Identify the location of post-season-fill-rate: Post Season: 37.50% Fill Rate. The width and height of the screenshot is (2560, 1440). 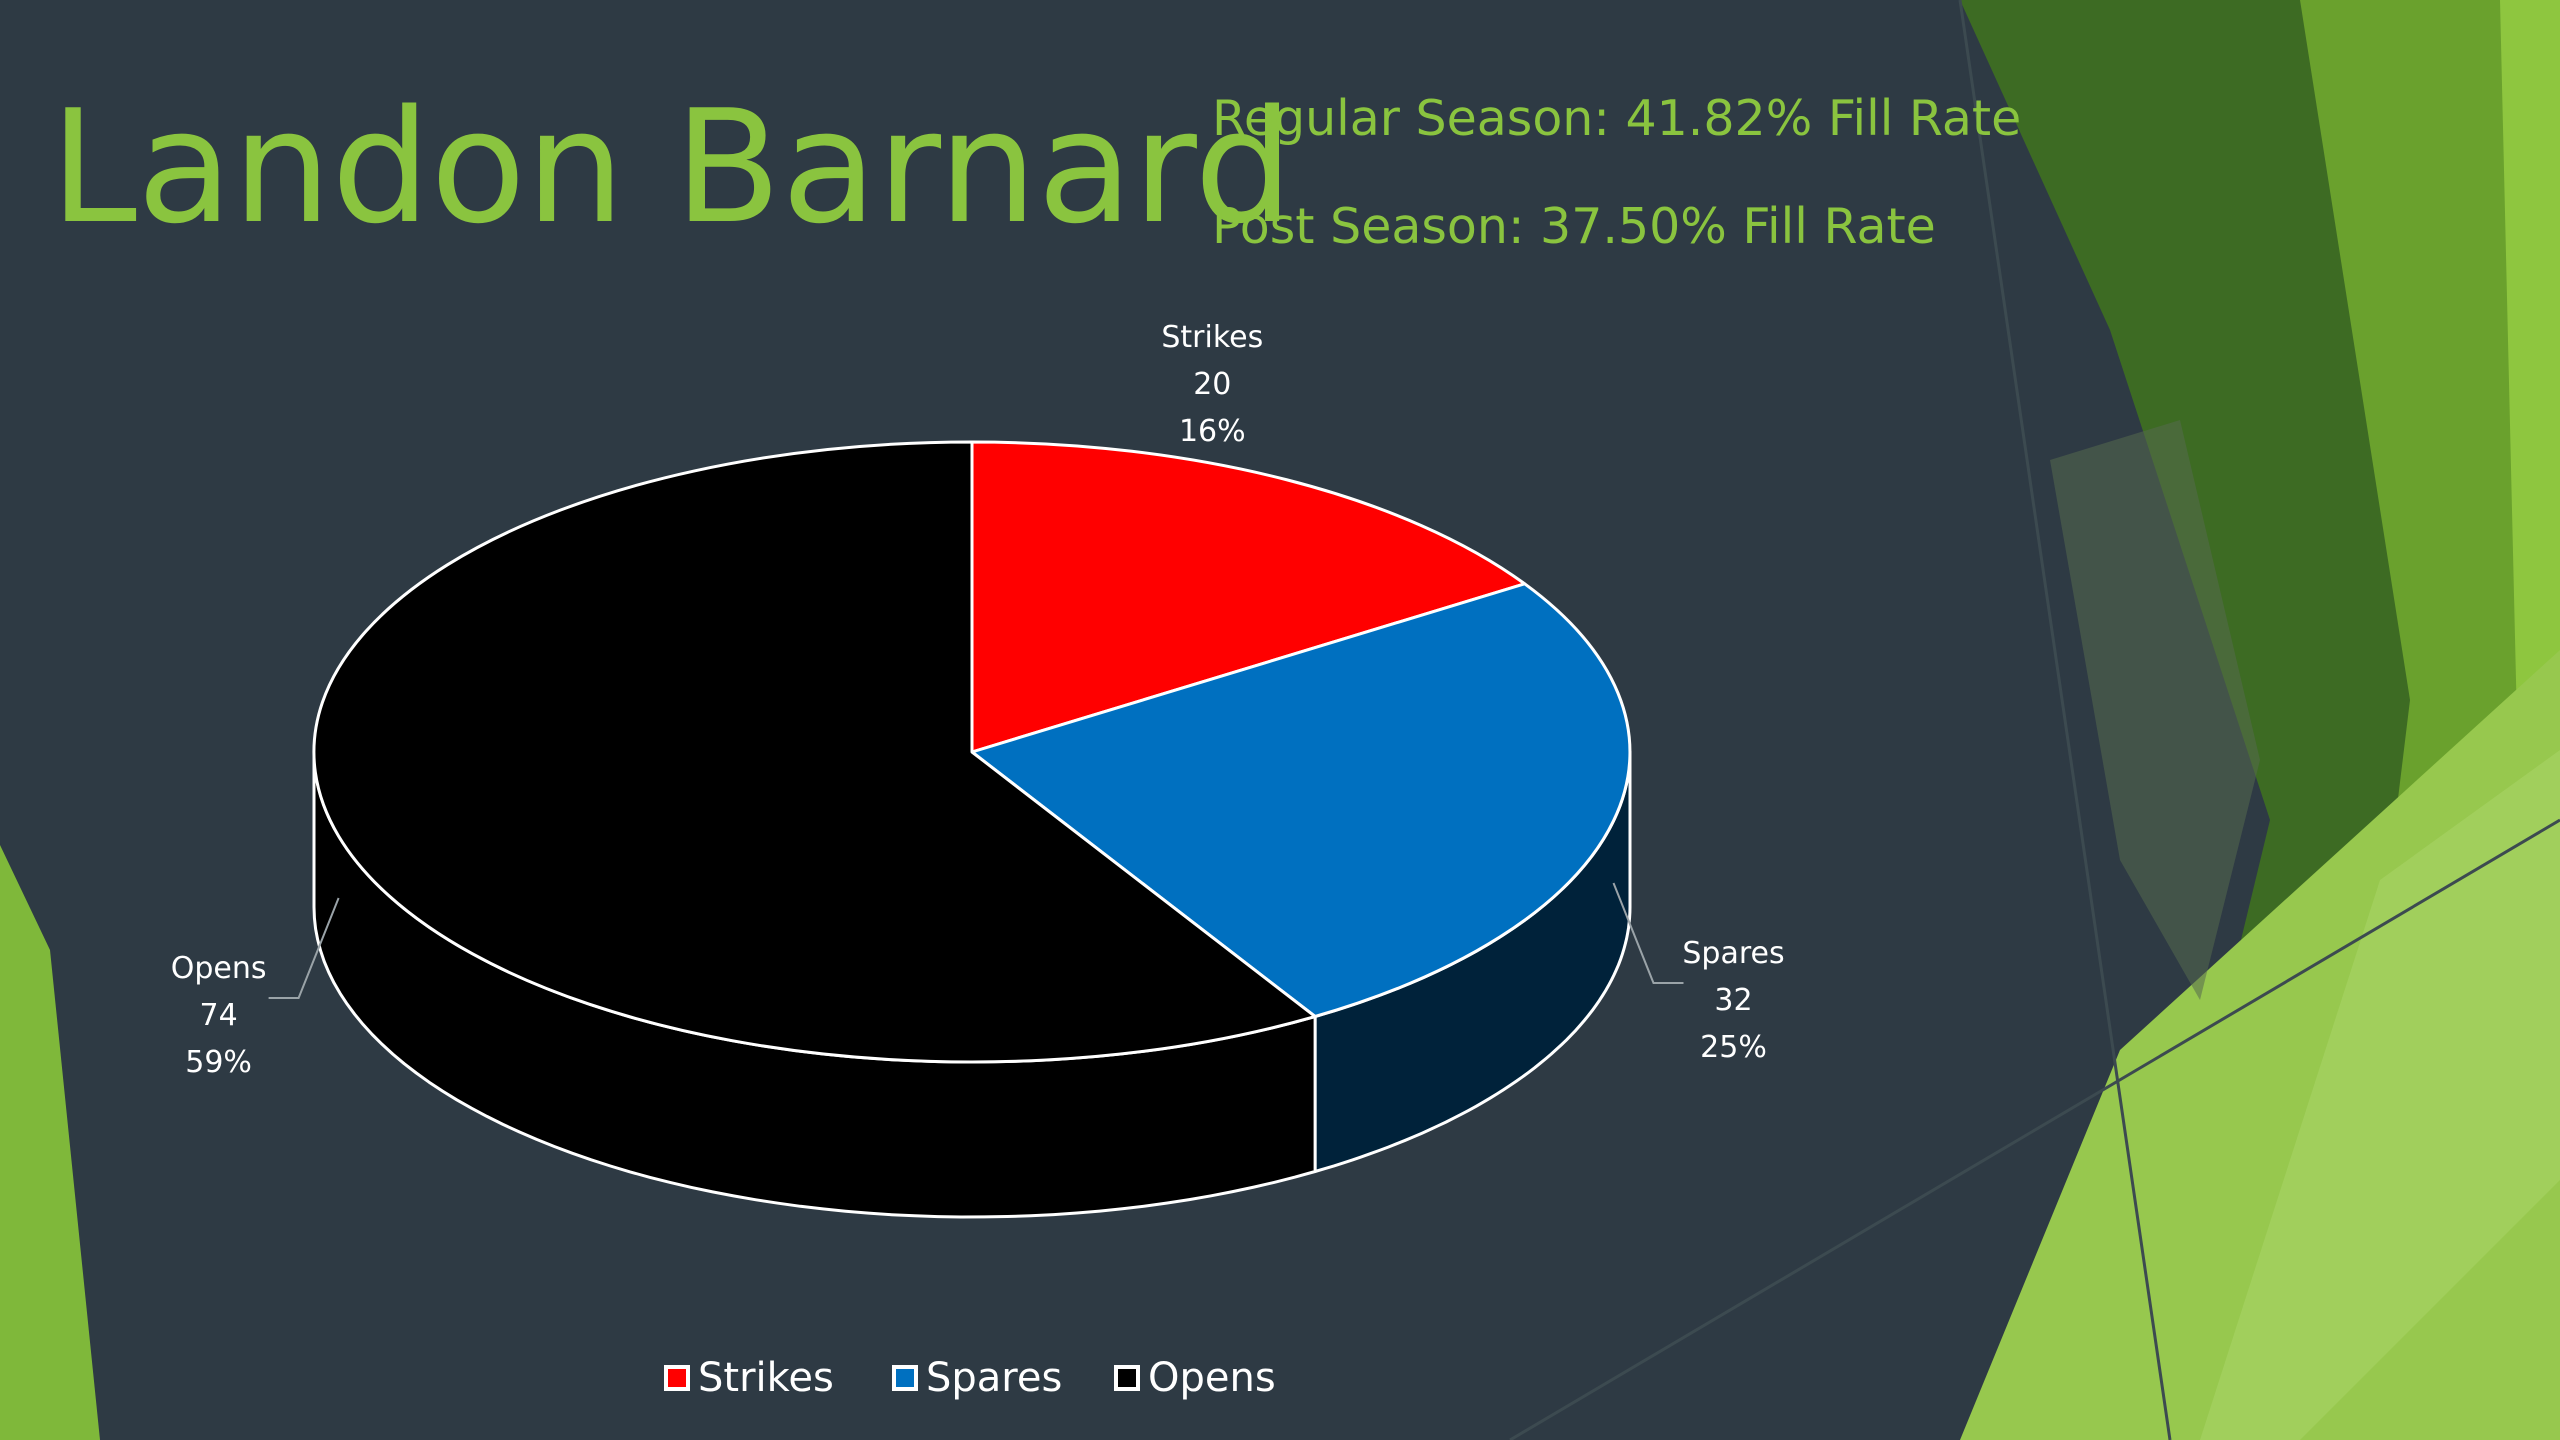
(1574, 226).